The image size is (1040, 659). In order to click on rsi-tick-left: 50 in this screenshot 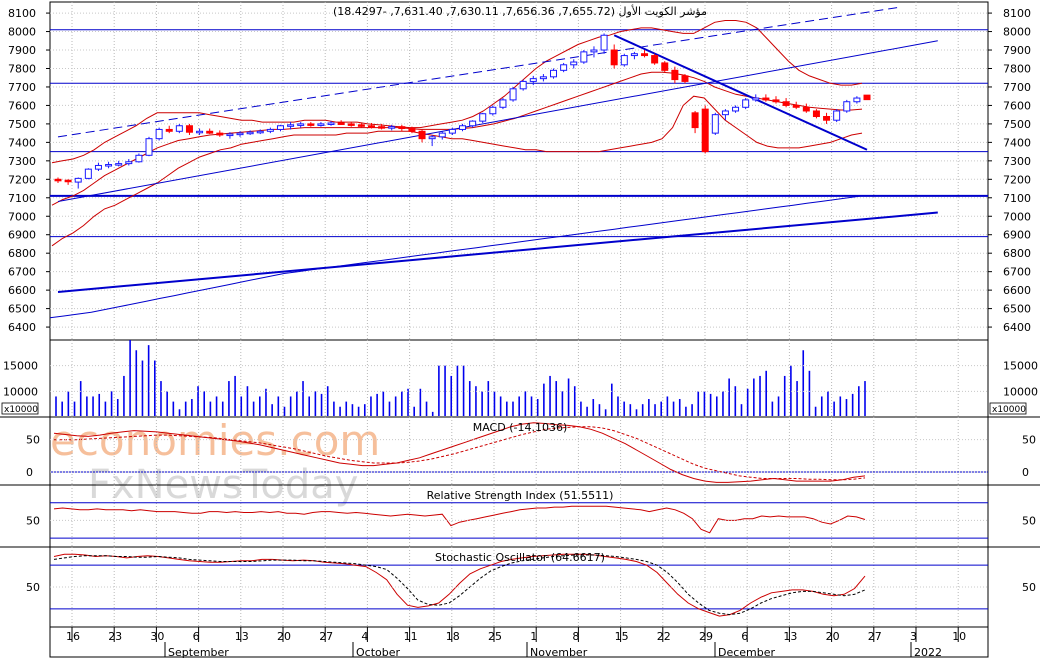, I will do `click(33, 520)`.